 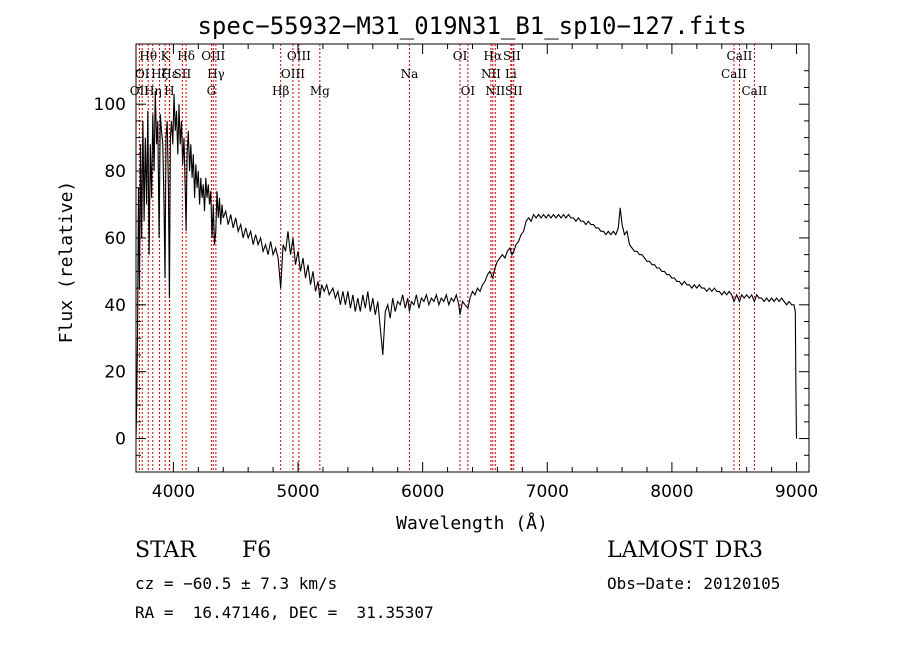 I want to click on object-subclass: F6, so click(x=257, y=550).